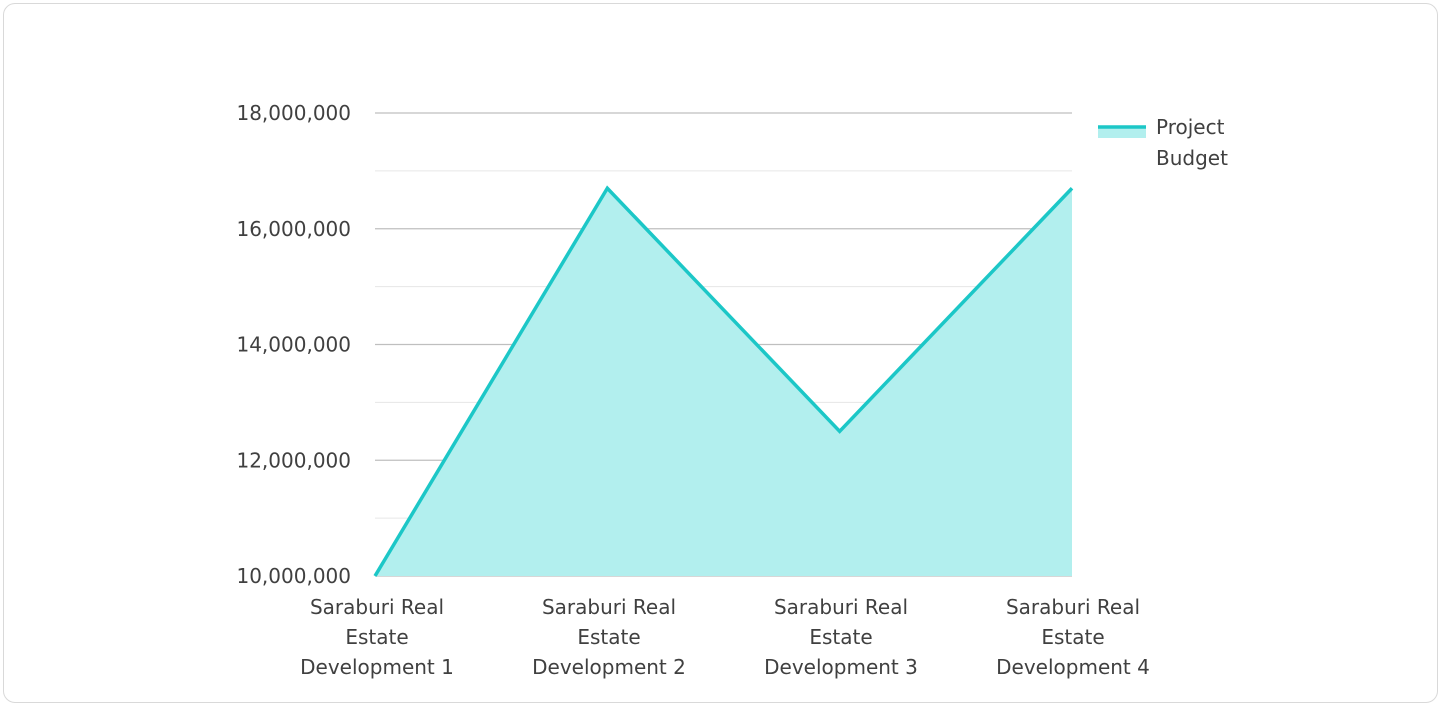 The height and width of the screenshot is (703, 1445). I want to click on legend-label: Project Budget, so click(1192, 142).